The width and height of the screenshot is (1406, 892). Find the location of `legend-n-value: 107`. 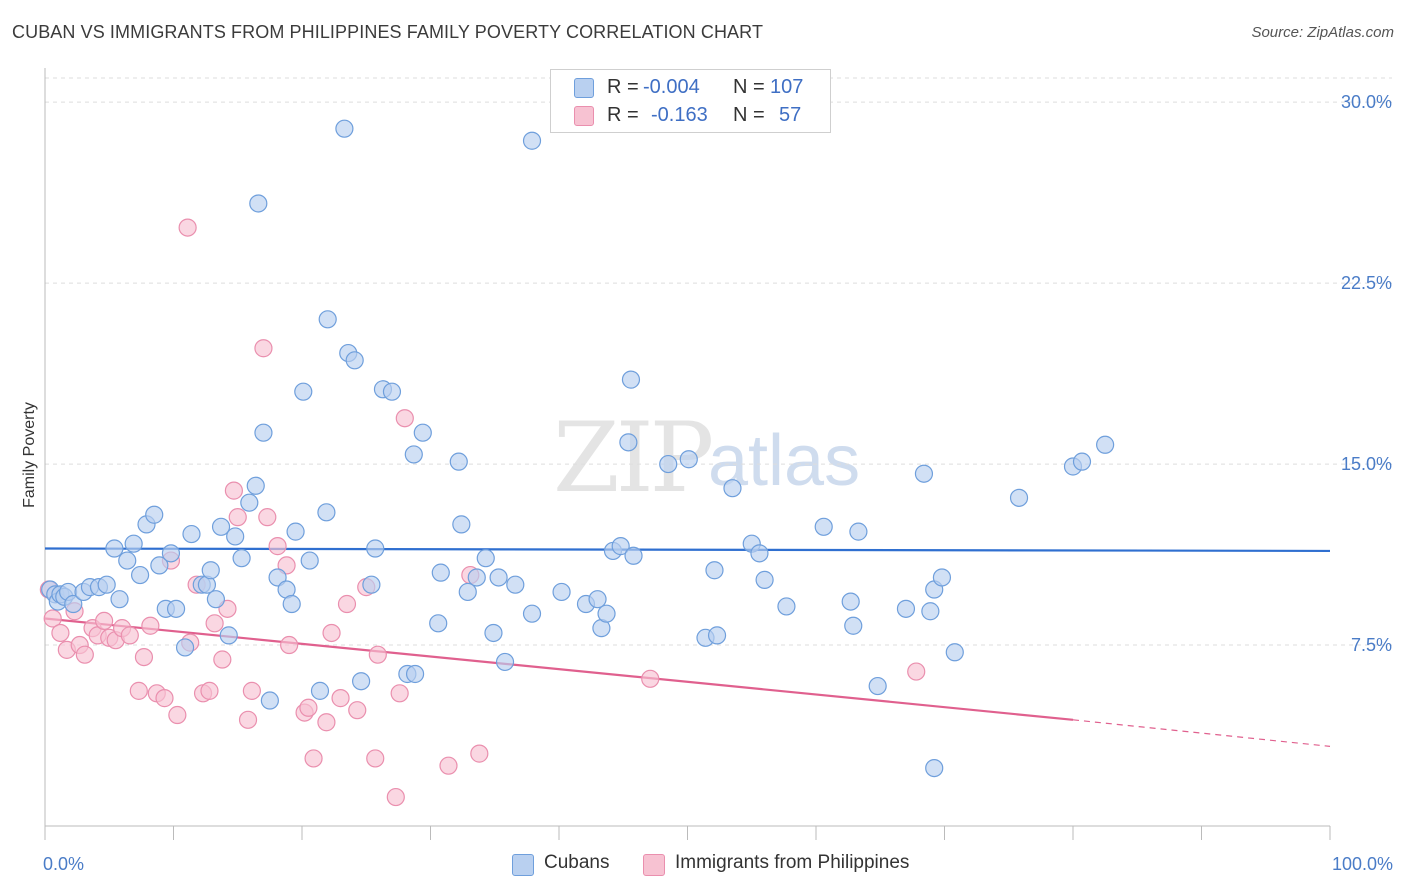

legend-n-value: 107 is located at coordinates (787, 87).